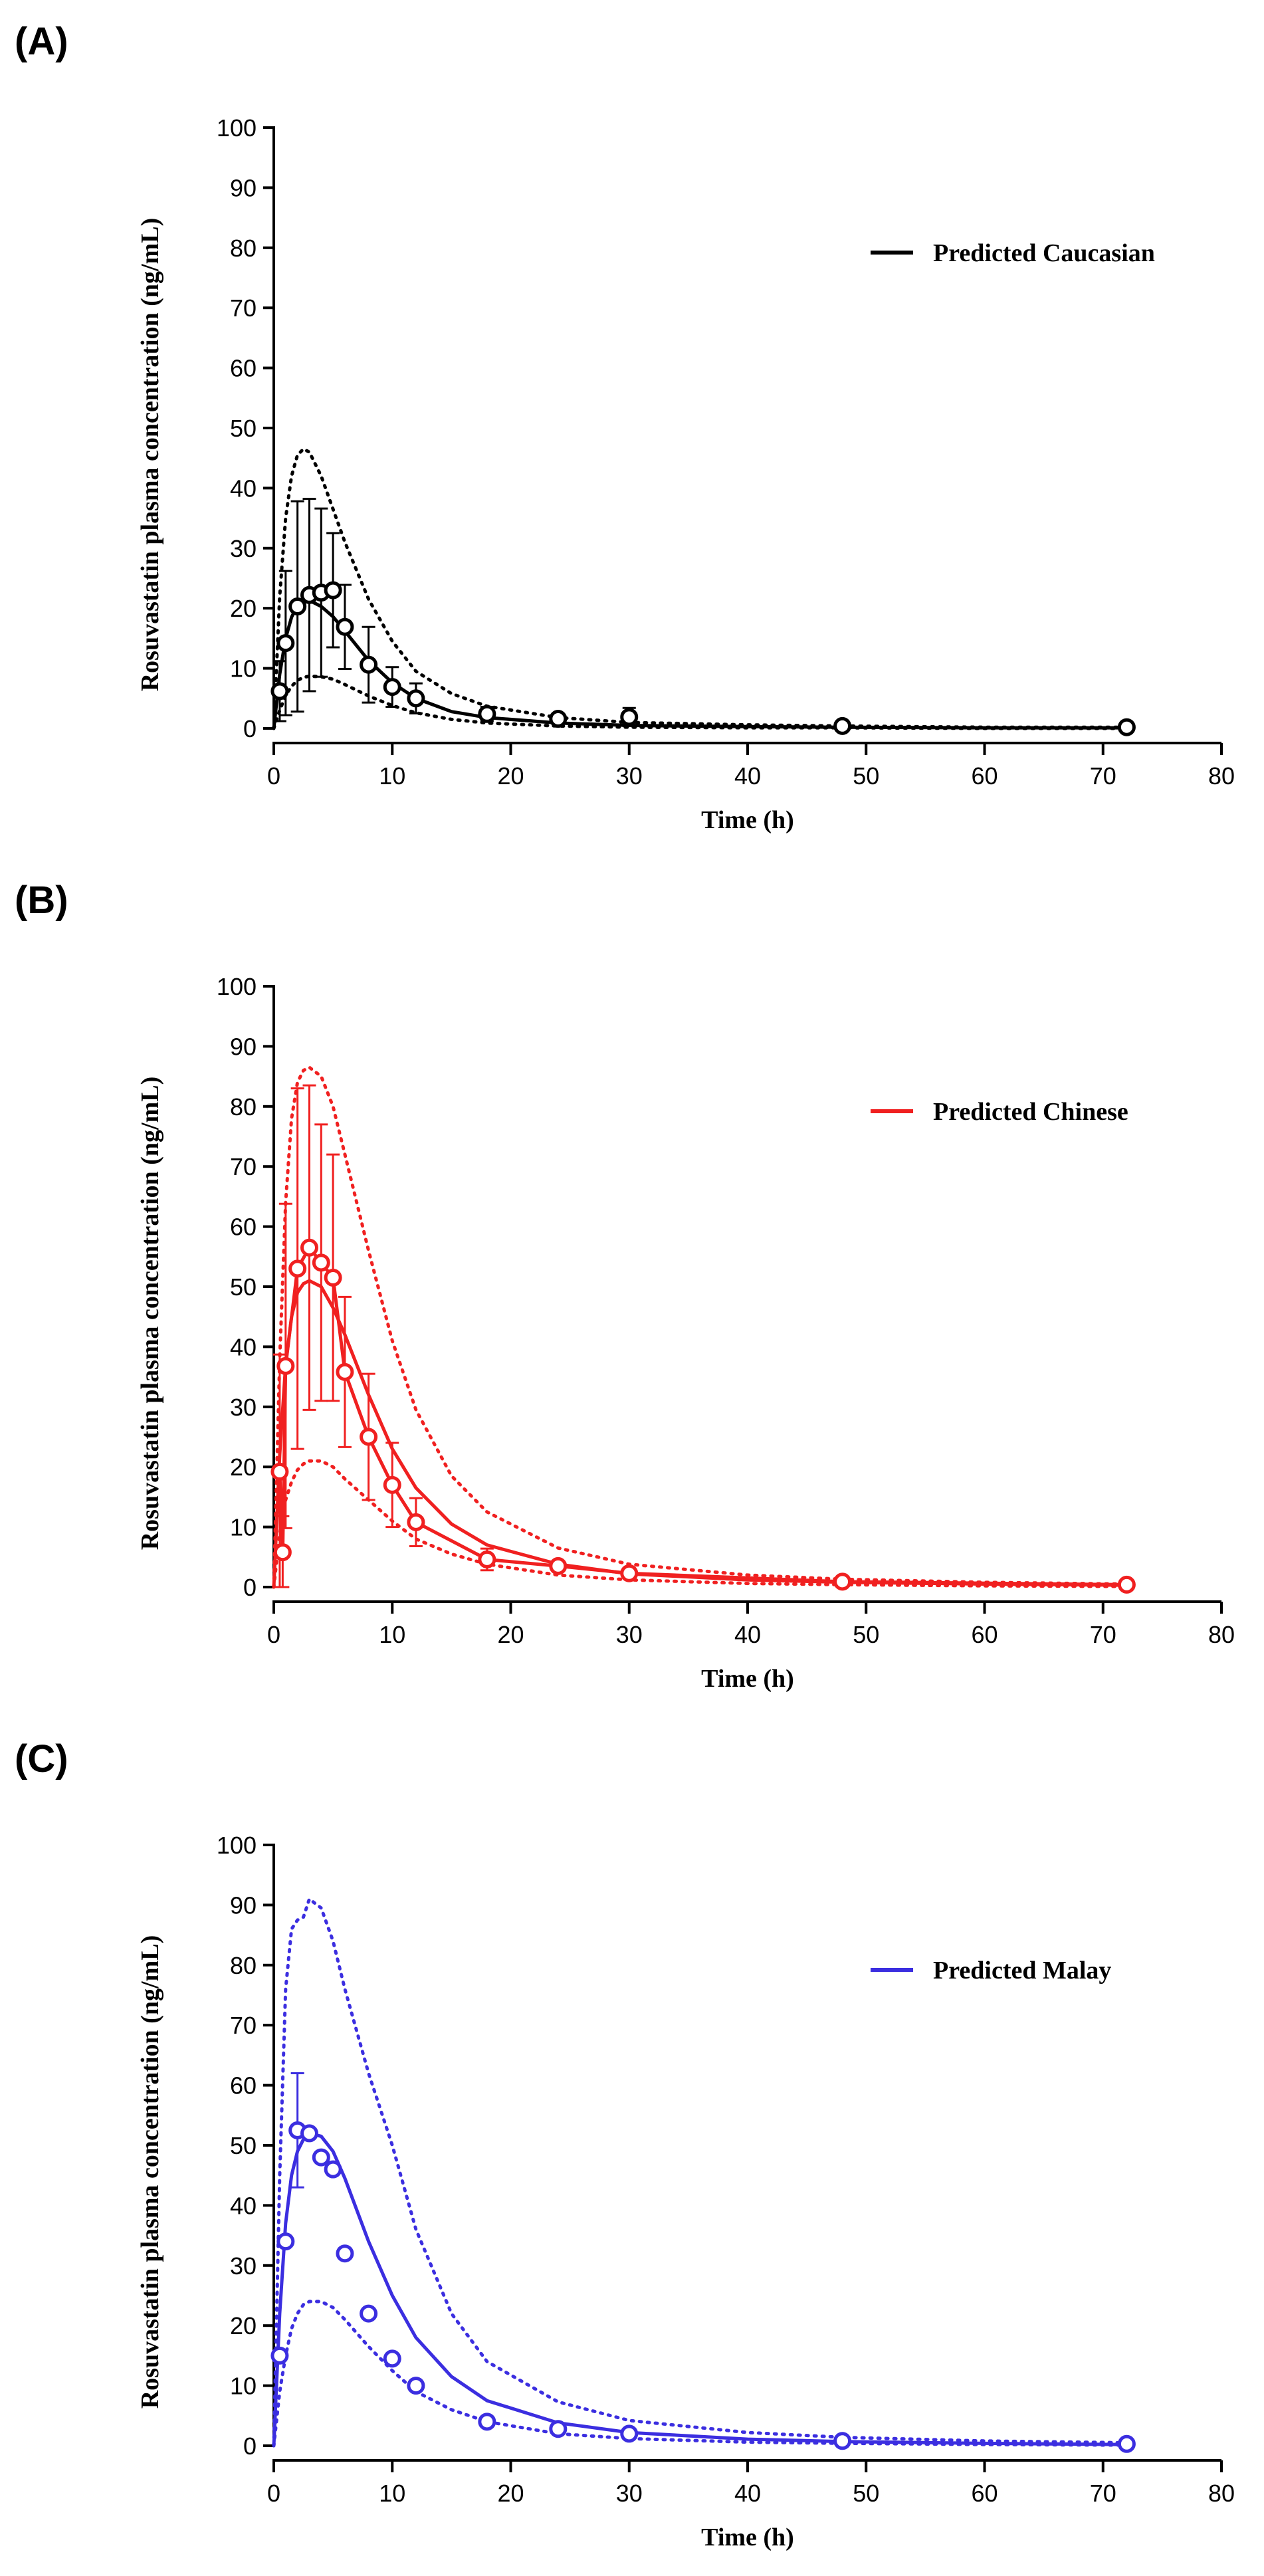 This screenshot has height=2576, width=1264. I want to click on observed-line, so click(702, 1415).